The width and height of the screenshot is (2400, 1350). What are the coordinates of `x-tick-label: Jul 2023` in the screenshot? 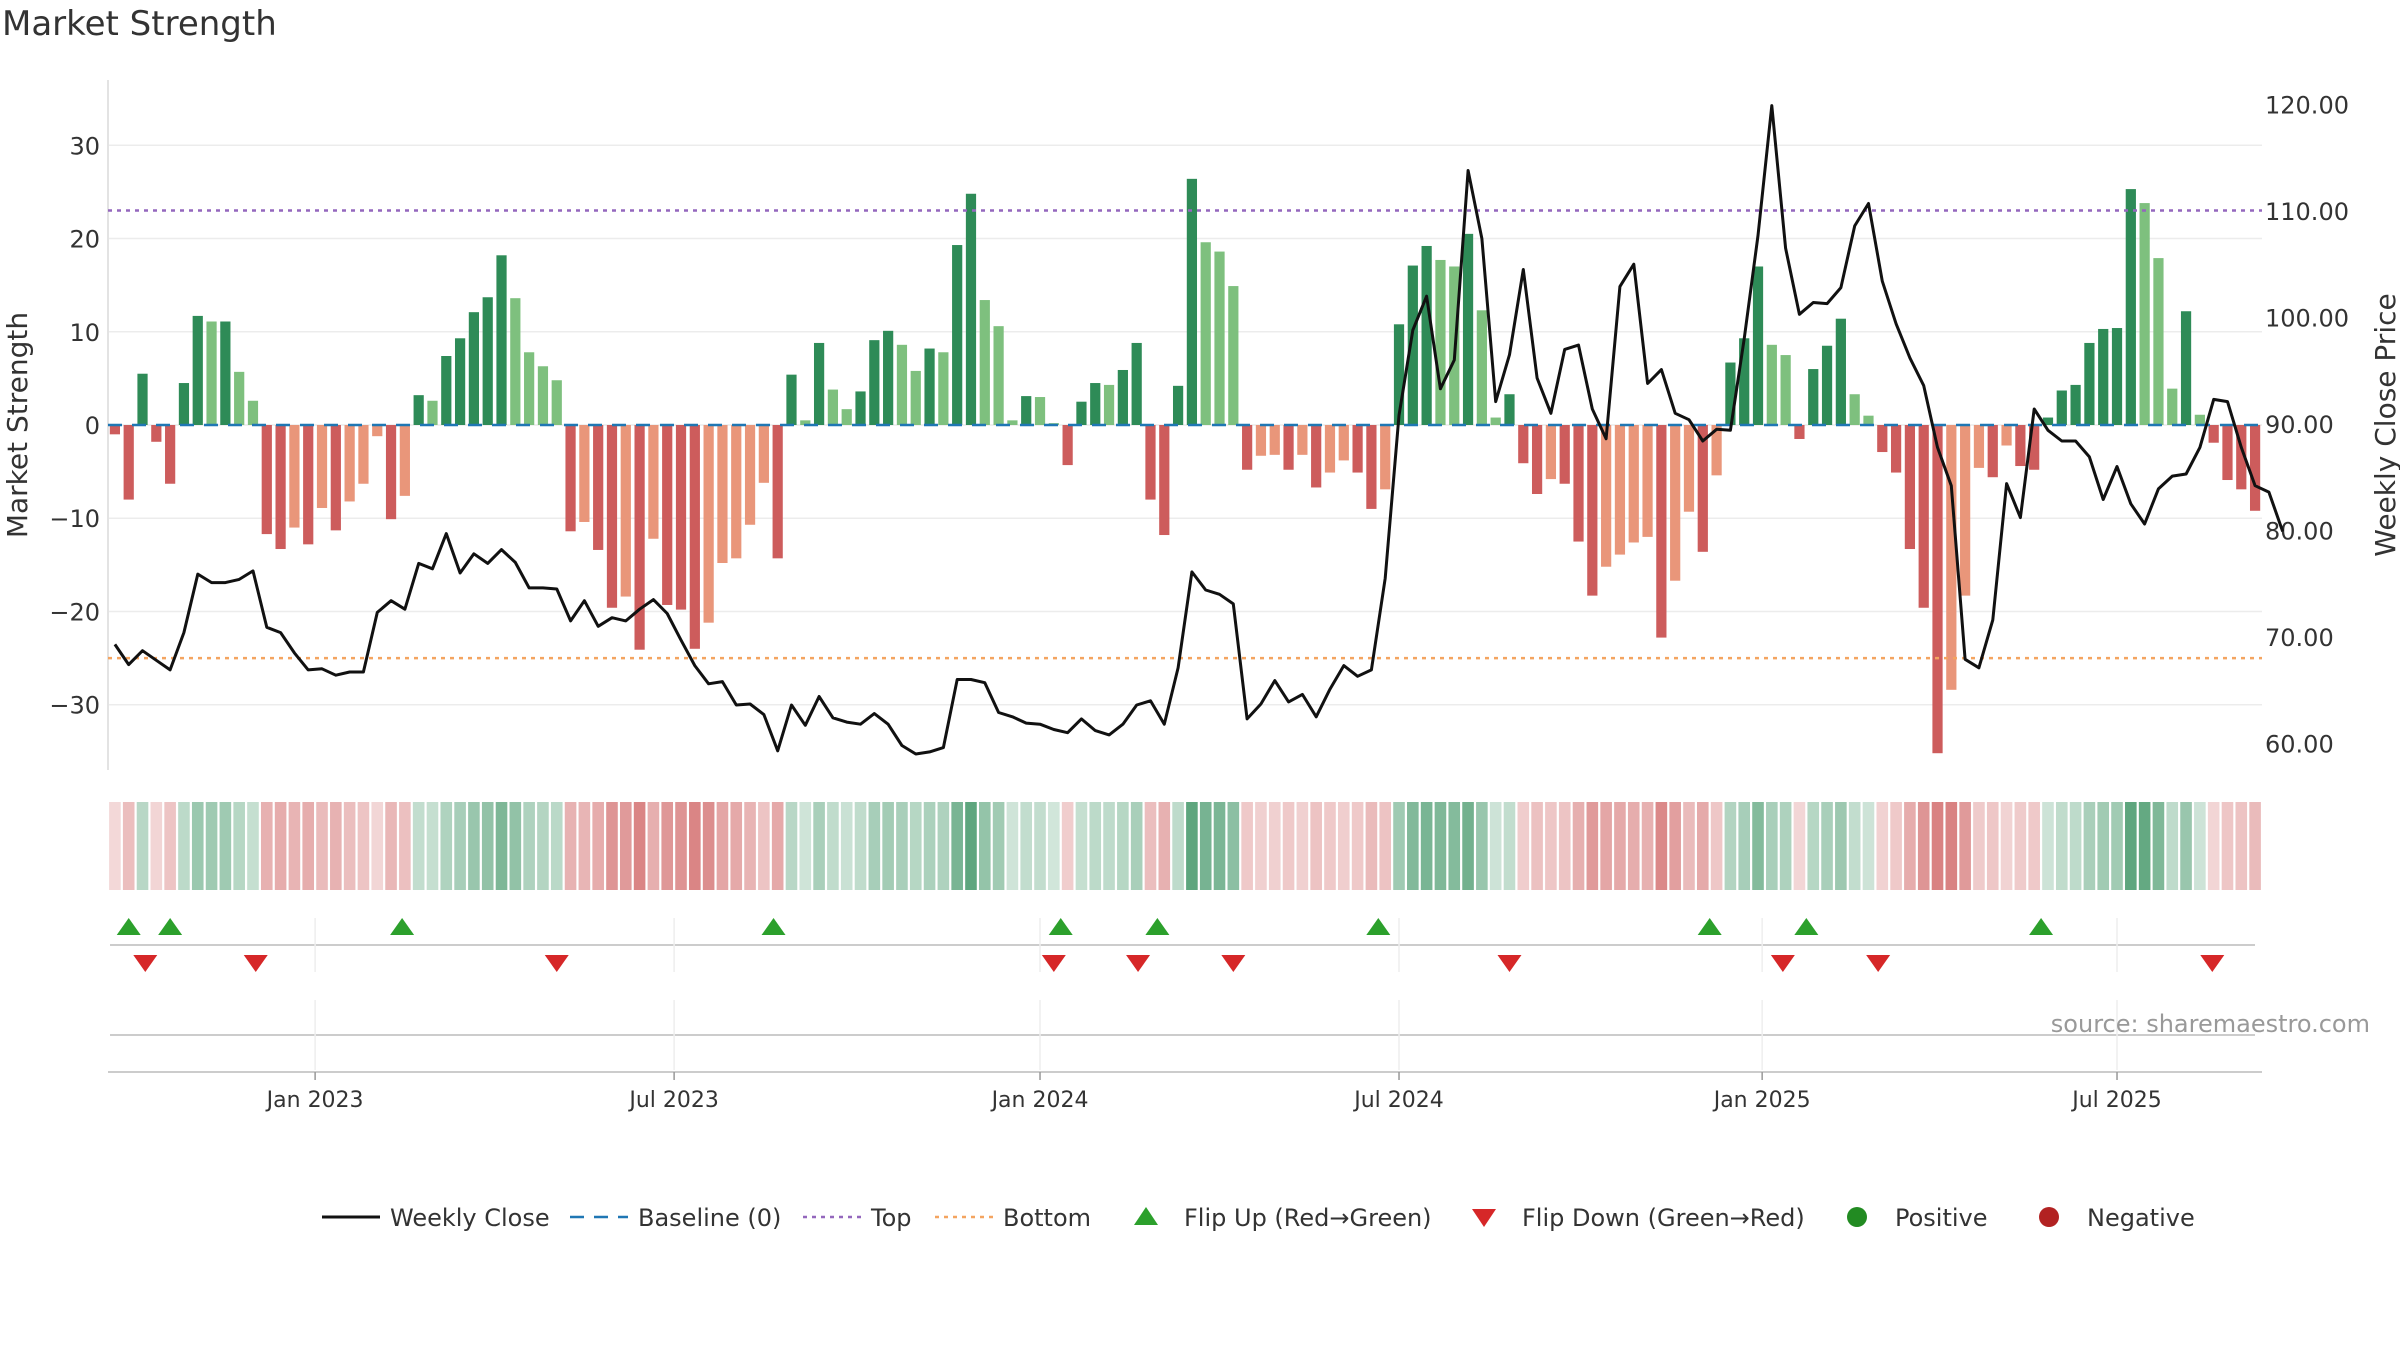 It's located at (673, 1100).